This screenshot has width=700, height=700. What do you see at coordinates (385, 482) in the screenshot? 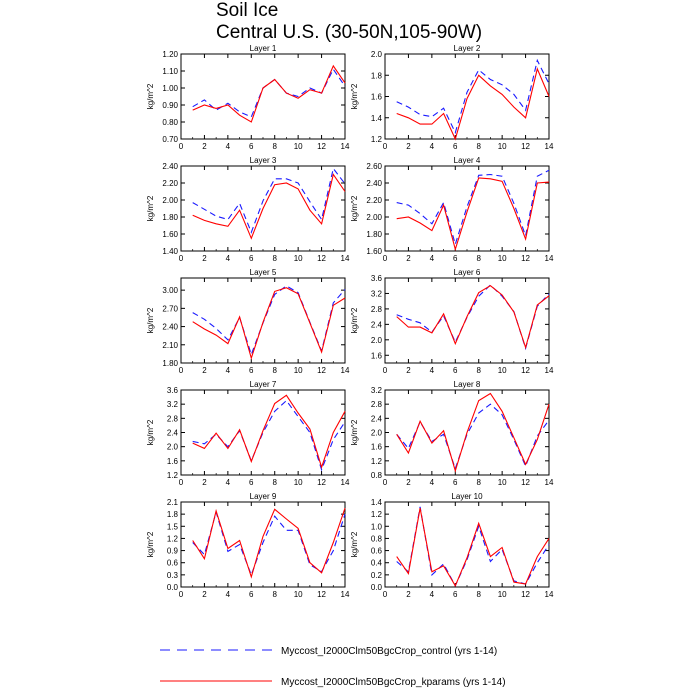
I see `layer-8-xtick-label: 0` at bounding box center [385, 482].